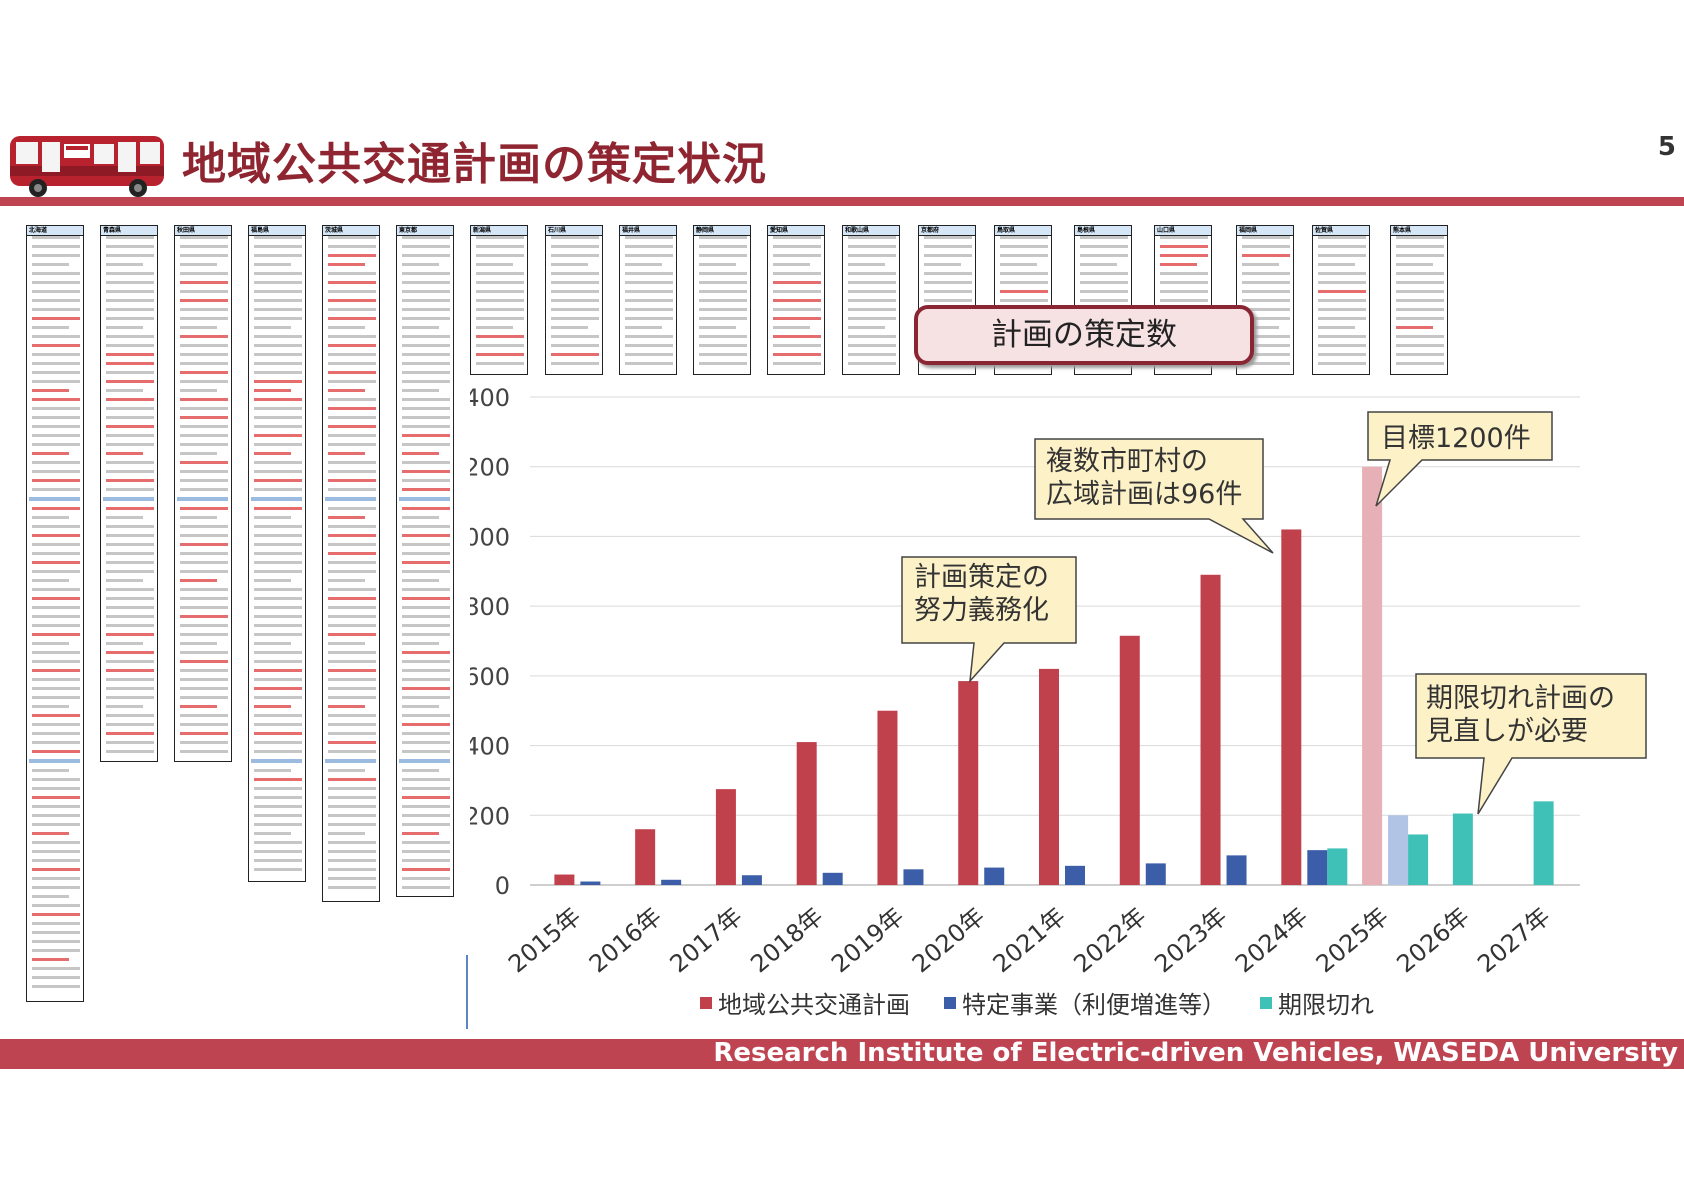  What do you see at coordinates (832, 878) in the screenshot?
I see `bar-special-project` at bounding box center [832, 878].